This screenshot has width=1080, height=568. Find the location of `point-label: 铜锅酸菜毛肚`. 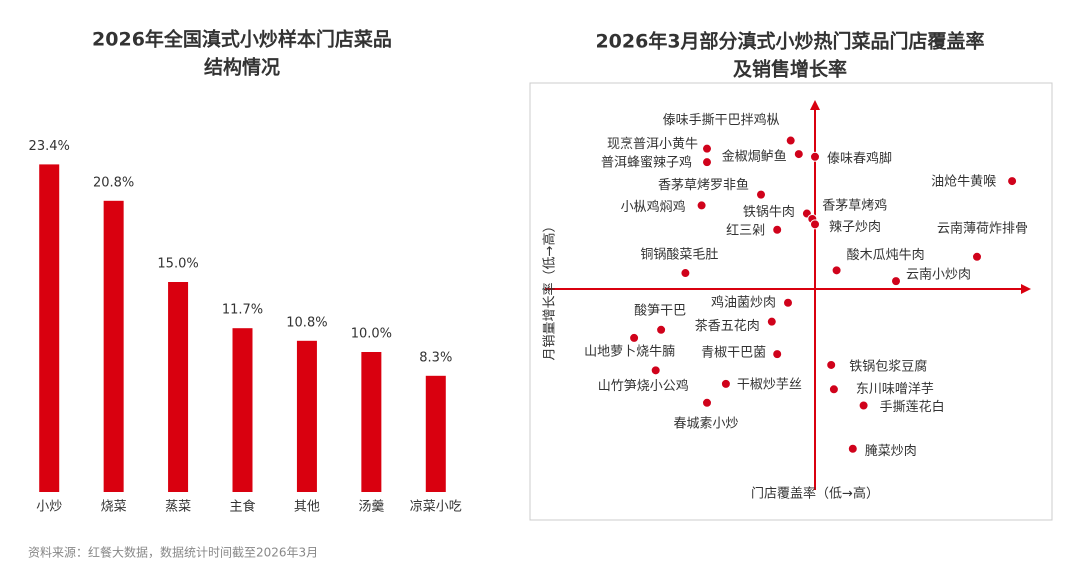

point-label: 铜锅酸菜毛肚 is located at coordinates (679, 255).